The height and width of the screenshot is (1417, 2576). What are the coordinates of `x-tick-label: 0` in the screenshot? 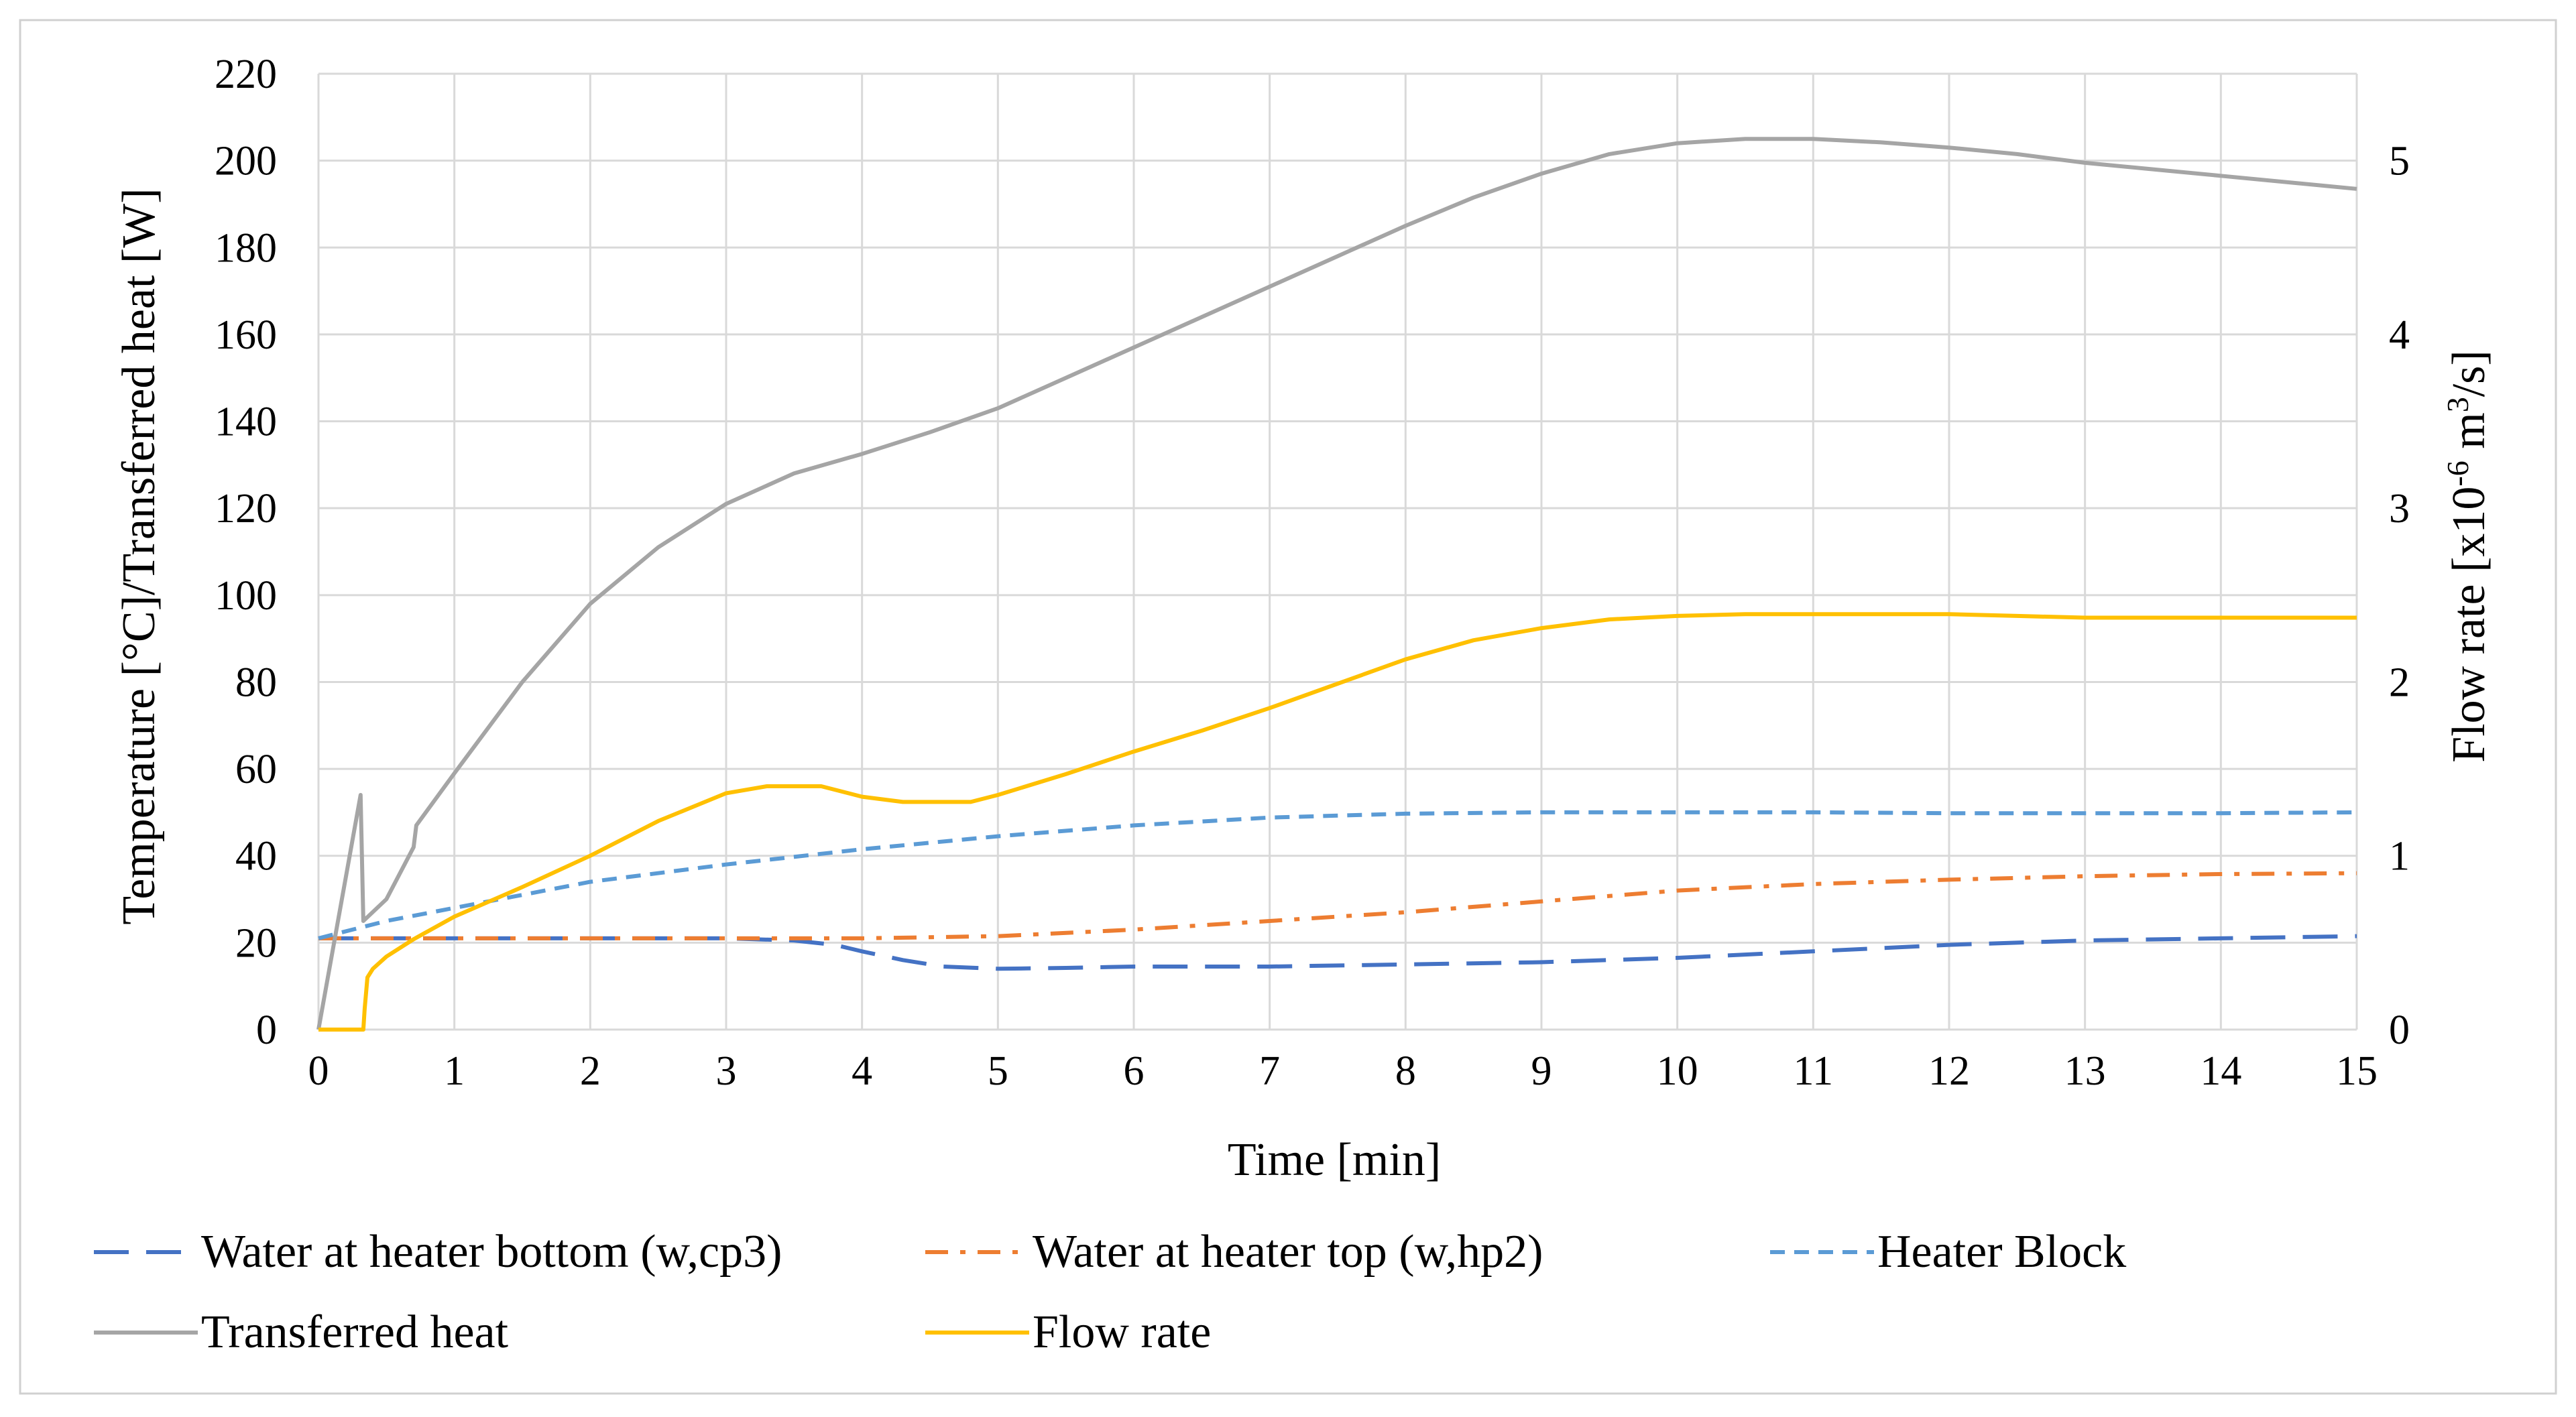 It's located at (318, 1071).